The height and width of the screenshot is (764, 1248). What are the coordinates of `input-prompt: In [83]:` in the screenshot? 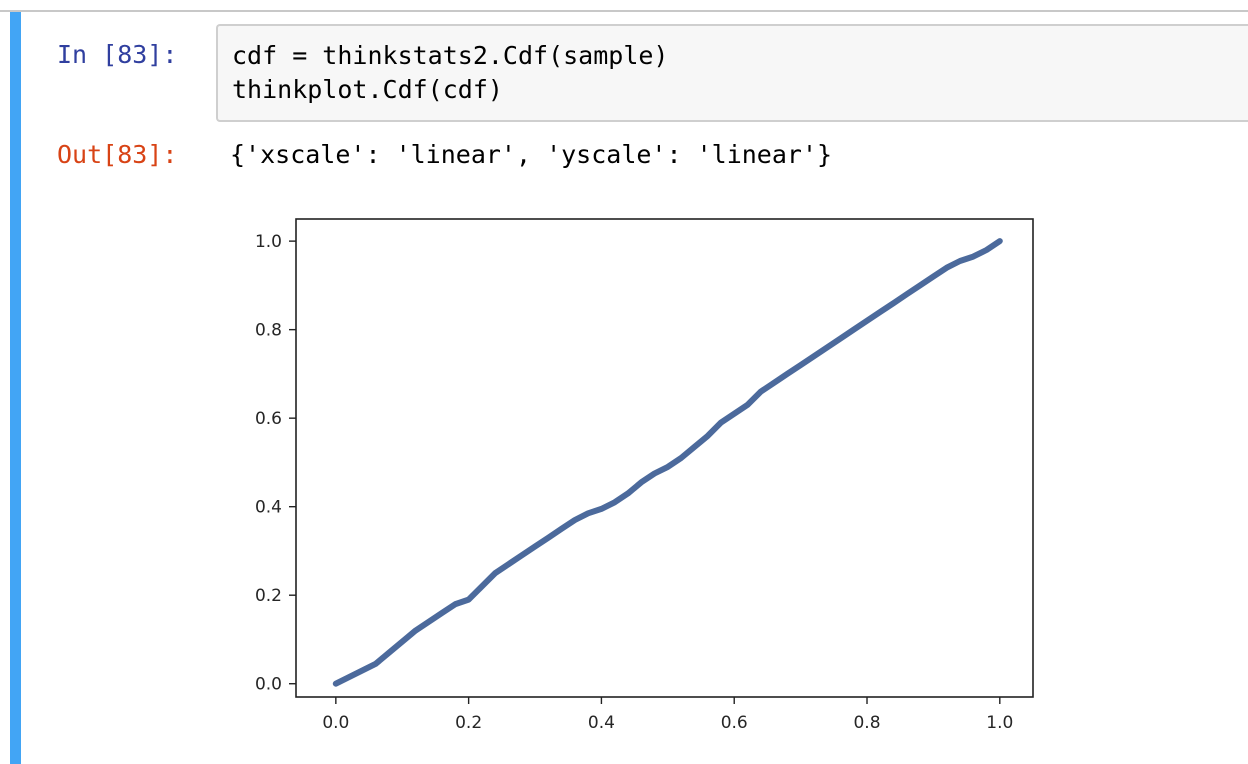 It's located at (117, 54).